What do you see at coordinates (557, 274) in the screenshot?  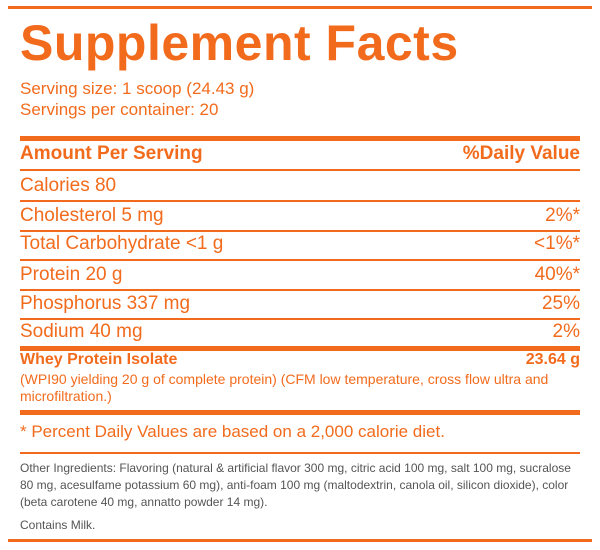 I see `nutrient-dv: 40%*` at bounding box center [557, 274].